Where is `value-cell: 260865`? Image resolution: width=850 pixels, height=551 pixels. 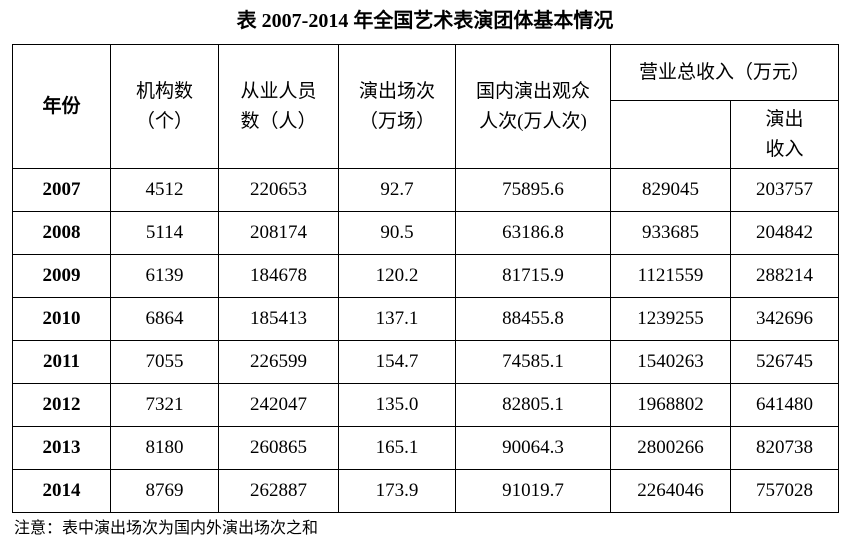 value-cell: 260865 is located at coordinates (278, 448).